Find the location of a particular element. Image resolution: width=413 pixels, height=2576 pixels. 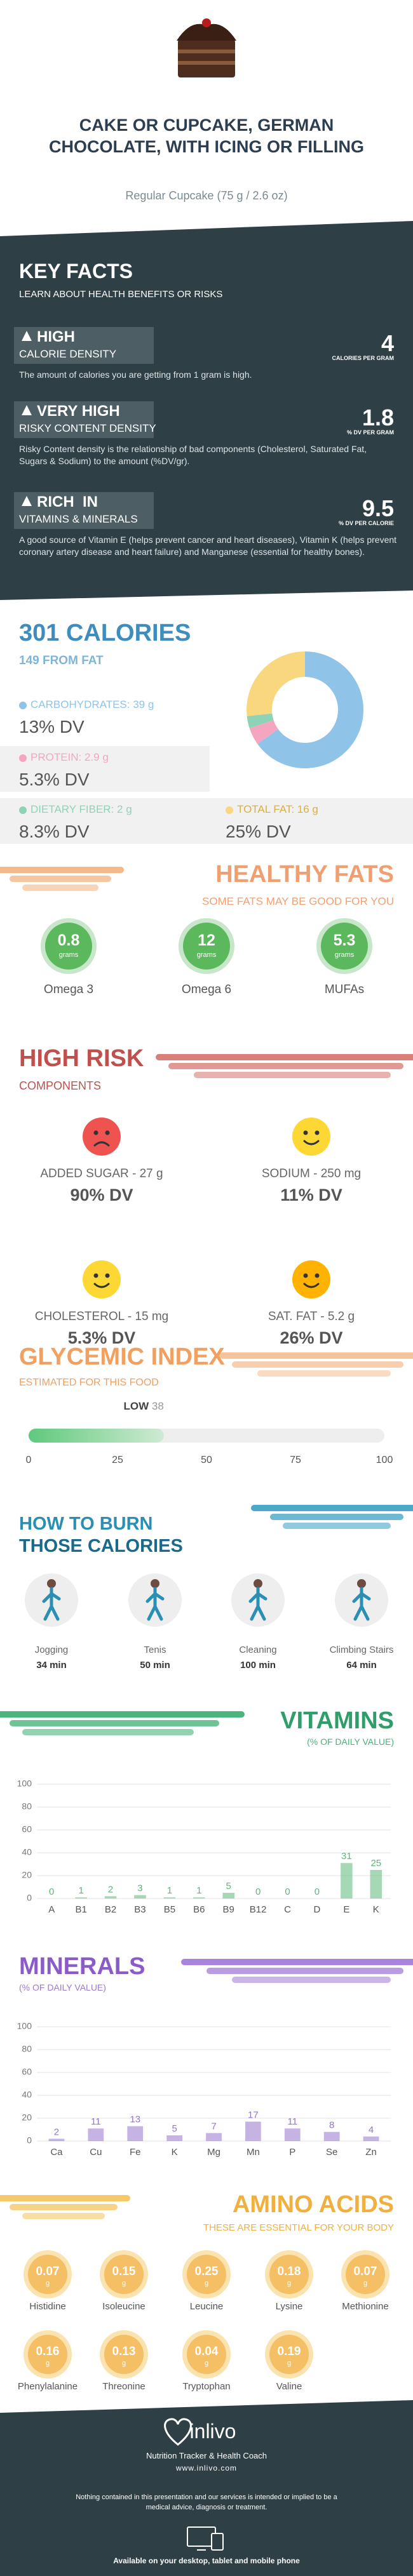

x-tick-label: Zn is located at coordinates (371, 2152).